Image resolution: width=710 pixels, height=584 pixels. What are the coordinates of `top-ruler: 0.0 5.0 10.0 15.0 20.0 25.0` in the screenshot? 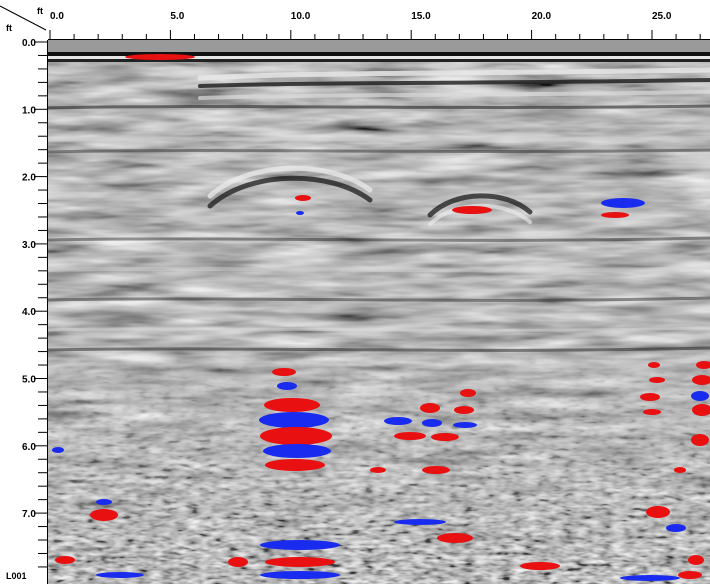 It's located at (379, 25).